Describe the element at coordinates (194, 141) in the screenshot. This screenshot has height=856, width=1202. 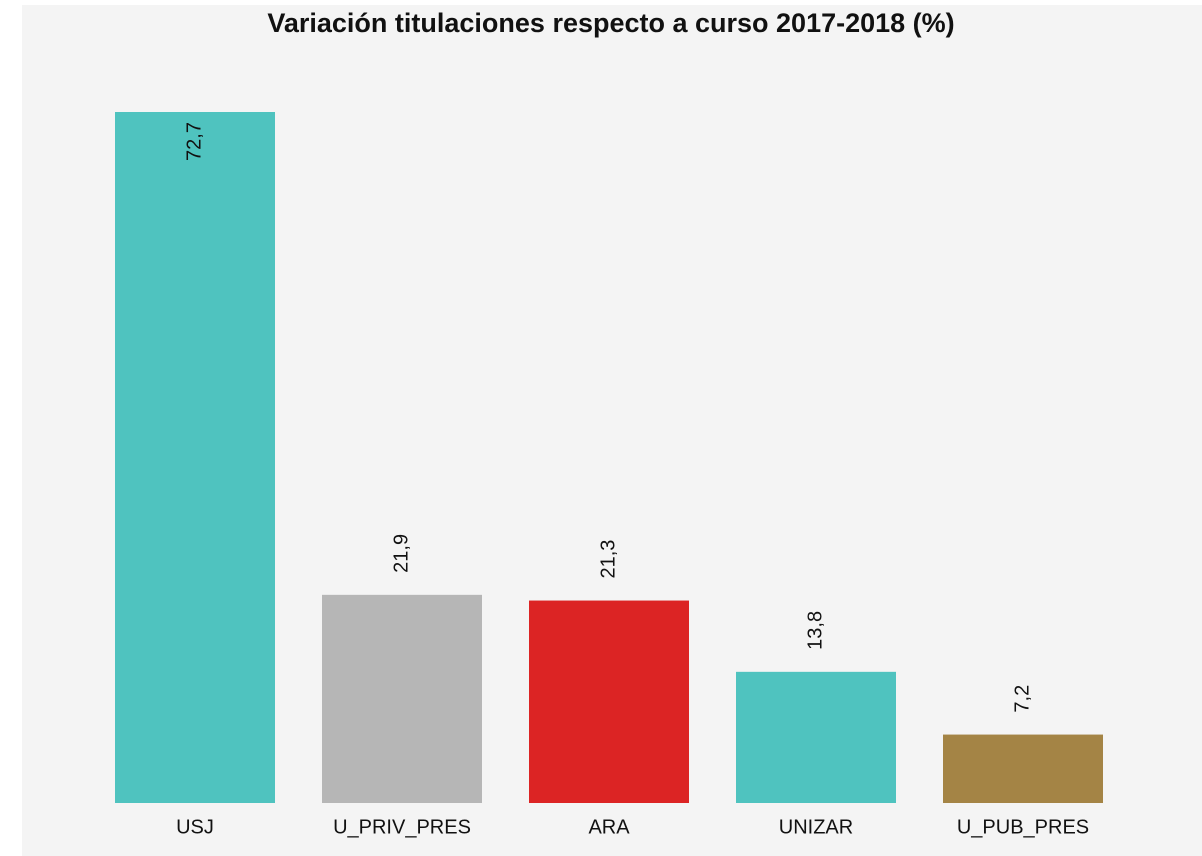
I see `data-label: 72,7` at that location.